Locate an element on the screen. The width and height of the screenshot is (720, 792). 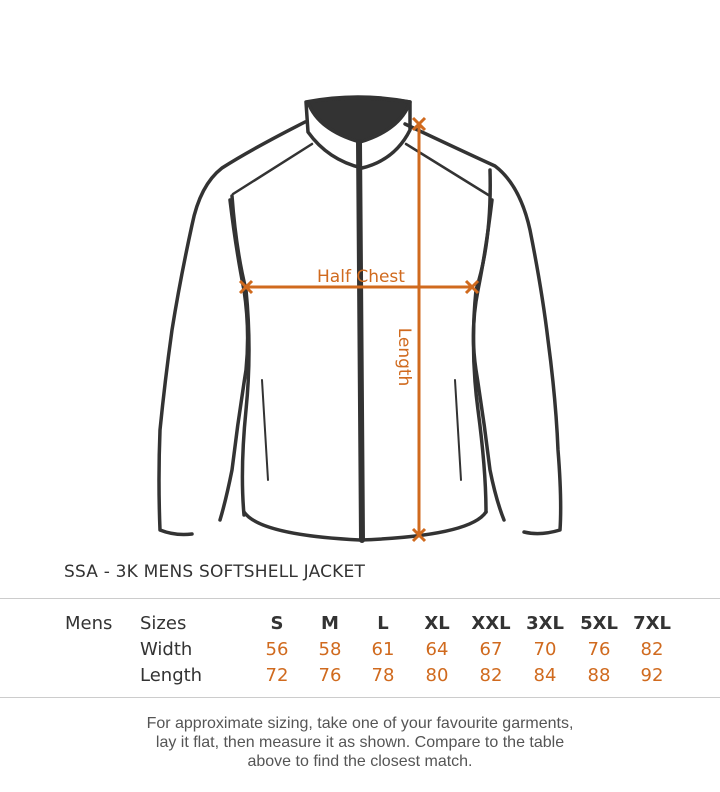
size-header: L is located at coordinates (383, 623).